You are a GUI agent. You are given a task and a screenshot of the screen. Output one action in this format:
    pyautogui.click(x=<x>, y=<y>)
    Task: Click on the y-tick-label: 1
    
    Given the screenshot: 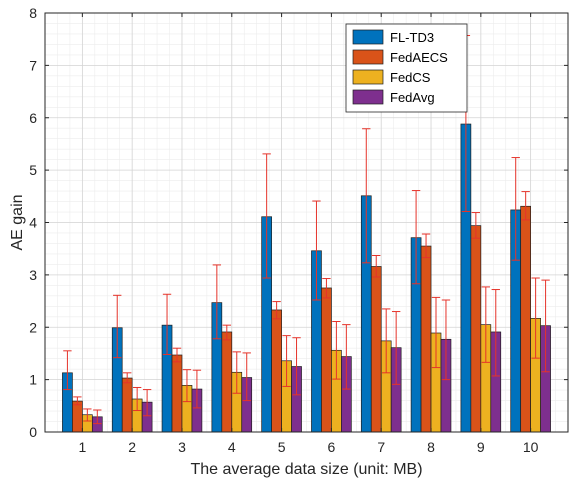 What is the action you would take?
    pyautogui.click(x=33, y=380)
    